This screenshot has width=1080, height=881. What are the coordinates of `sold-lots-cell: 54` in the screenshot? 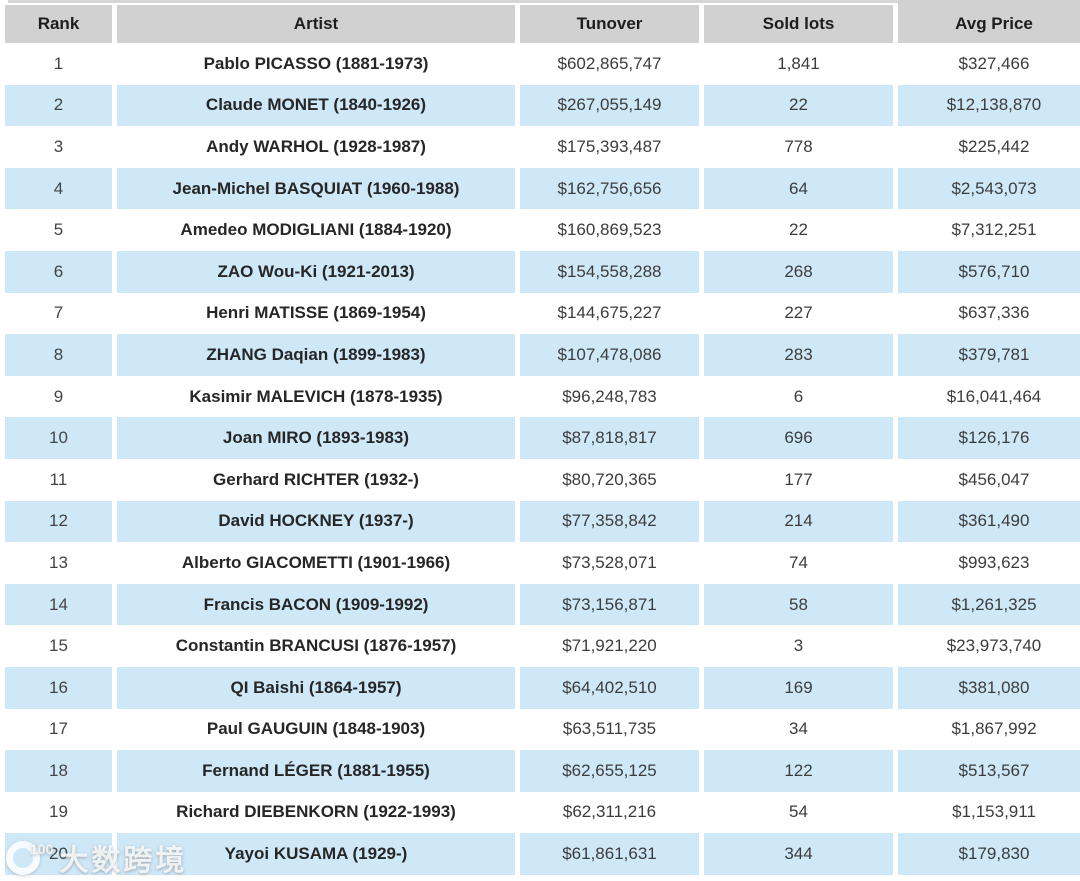 It's located at (798, 812).